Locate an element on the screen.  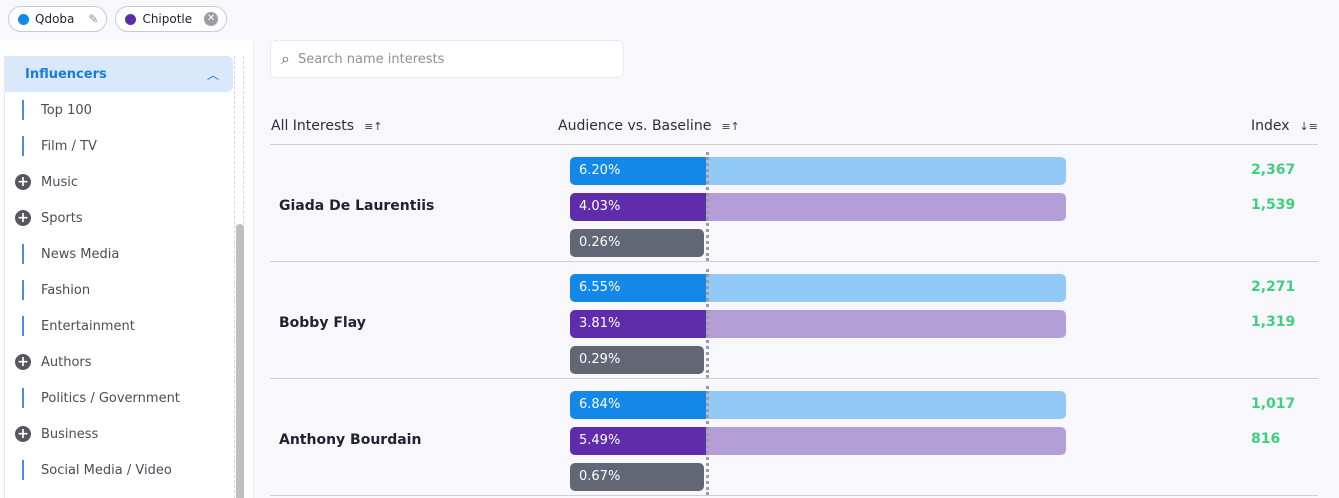
baseline-bar: 0.26% is located at coordinates (818, 243).